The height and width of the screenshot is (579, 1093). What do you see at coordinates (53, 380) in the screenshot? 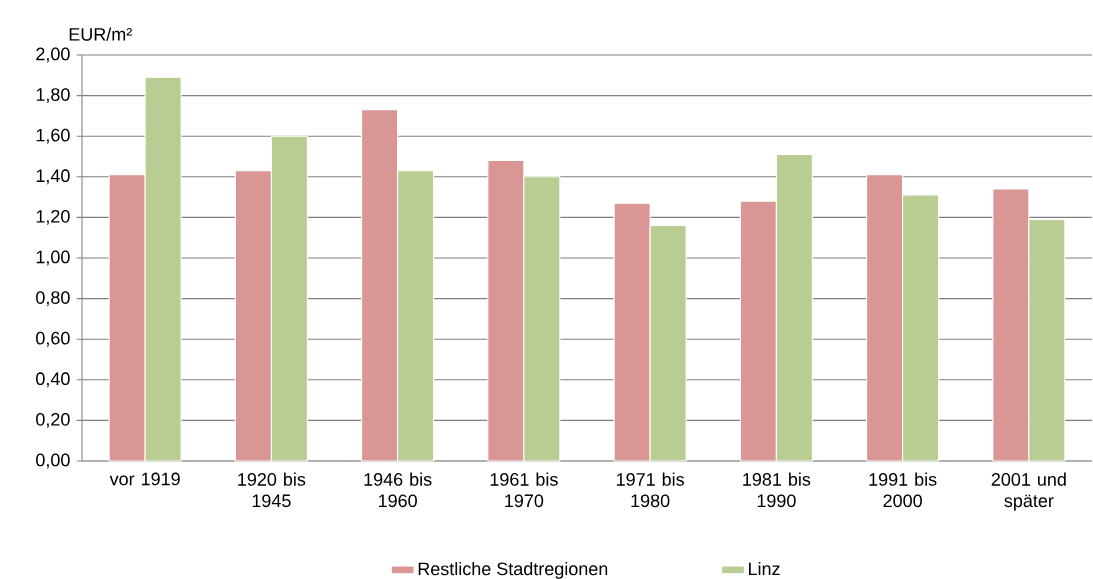
I see `y-tick-label: 0,40` at bounding box center [53, 380].